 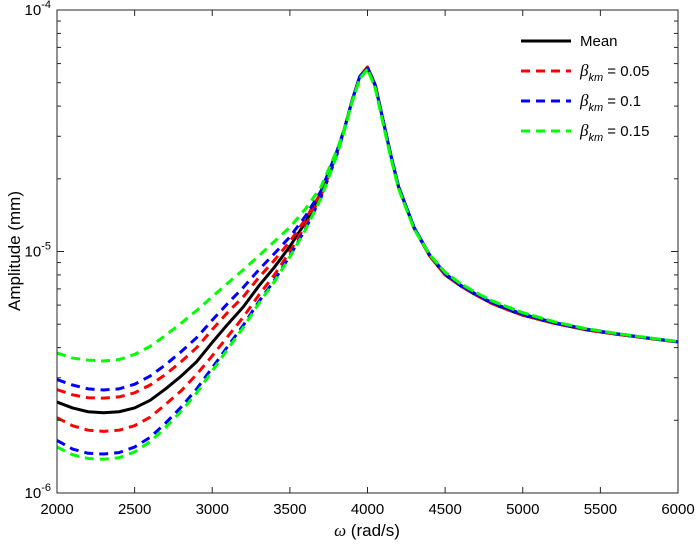 I want to click on x-tick-label: 2500, so click(x=134, y=509).